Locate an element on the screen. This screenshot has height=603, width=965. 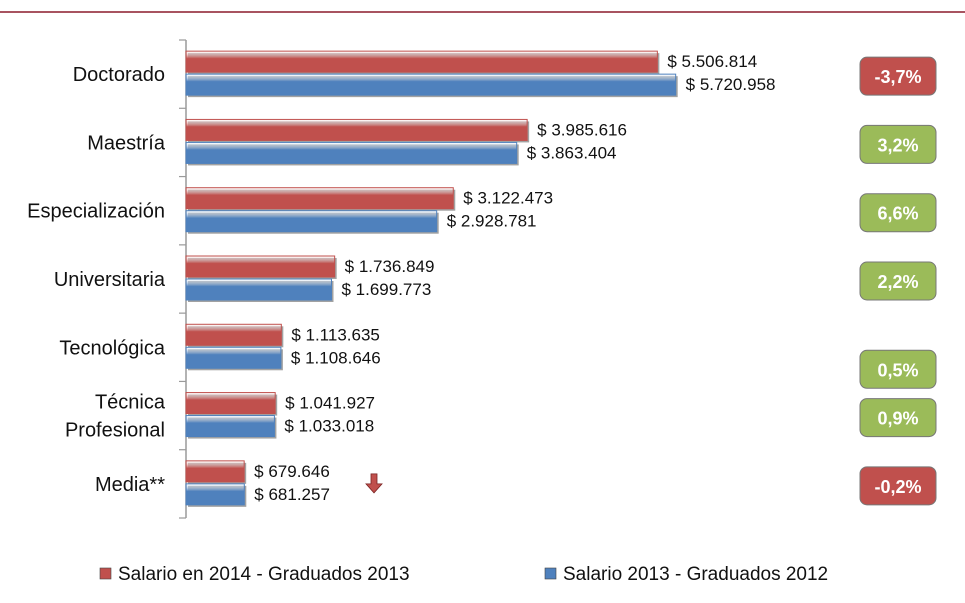
variation-badge-text: -0,2% is located at coordinates (897, 487).